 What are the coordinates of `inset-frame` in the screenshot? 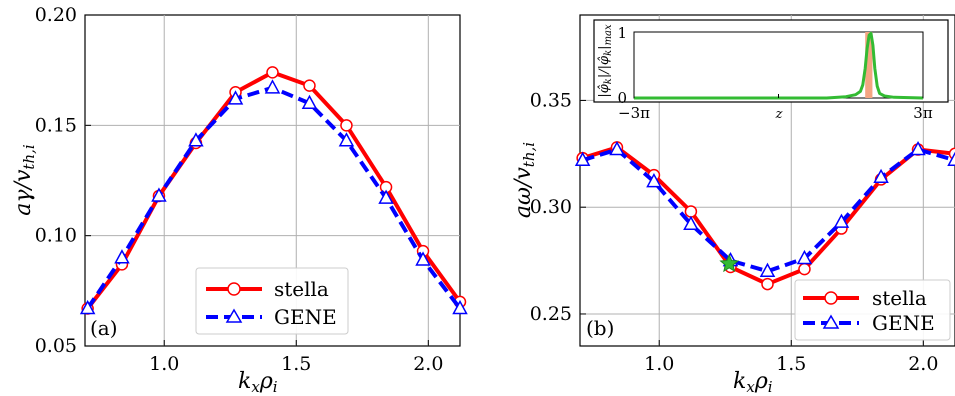 It's located at (771, 61).